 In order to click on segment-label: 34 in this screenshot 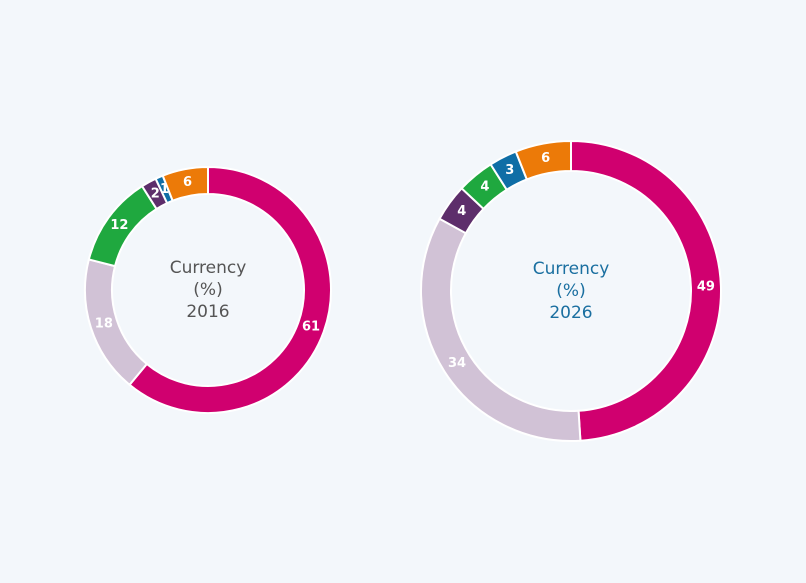, I will do `click(457, 363)`.